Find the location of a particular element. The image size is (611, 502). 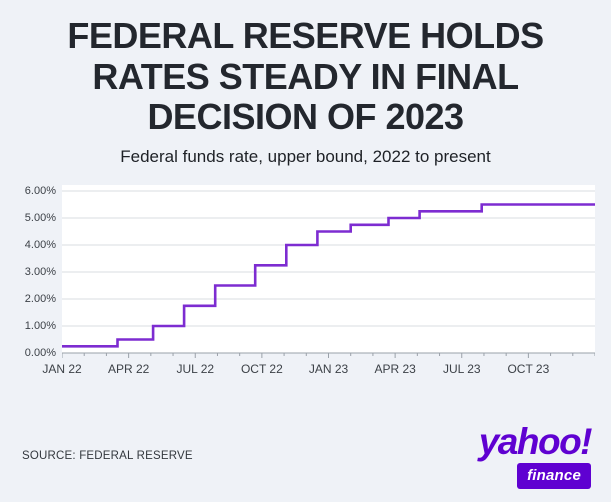

y-tick-label: 2.00% is located at coordinates (40, 299).